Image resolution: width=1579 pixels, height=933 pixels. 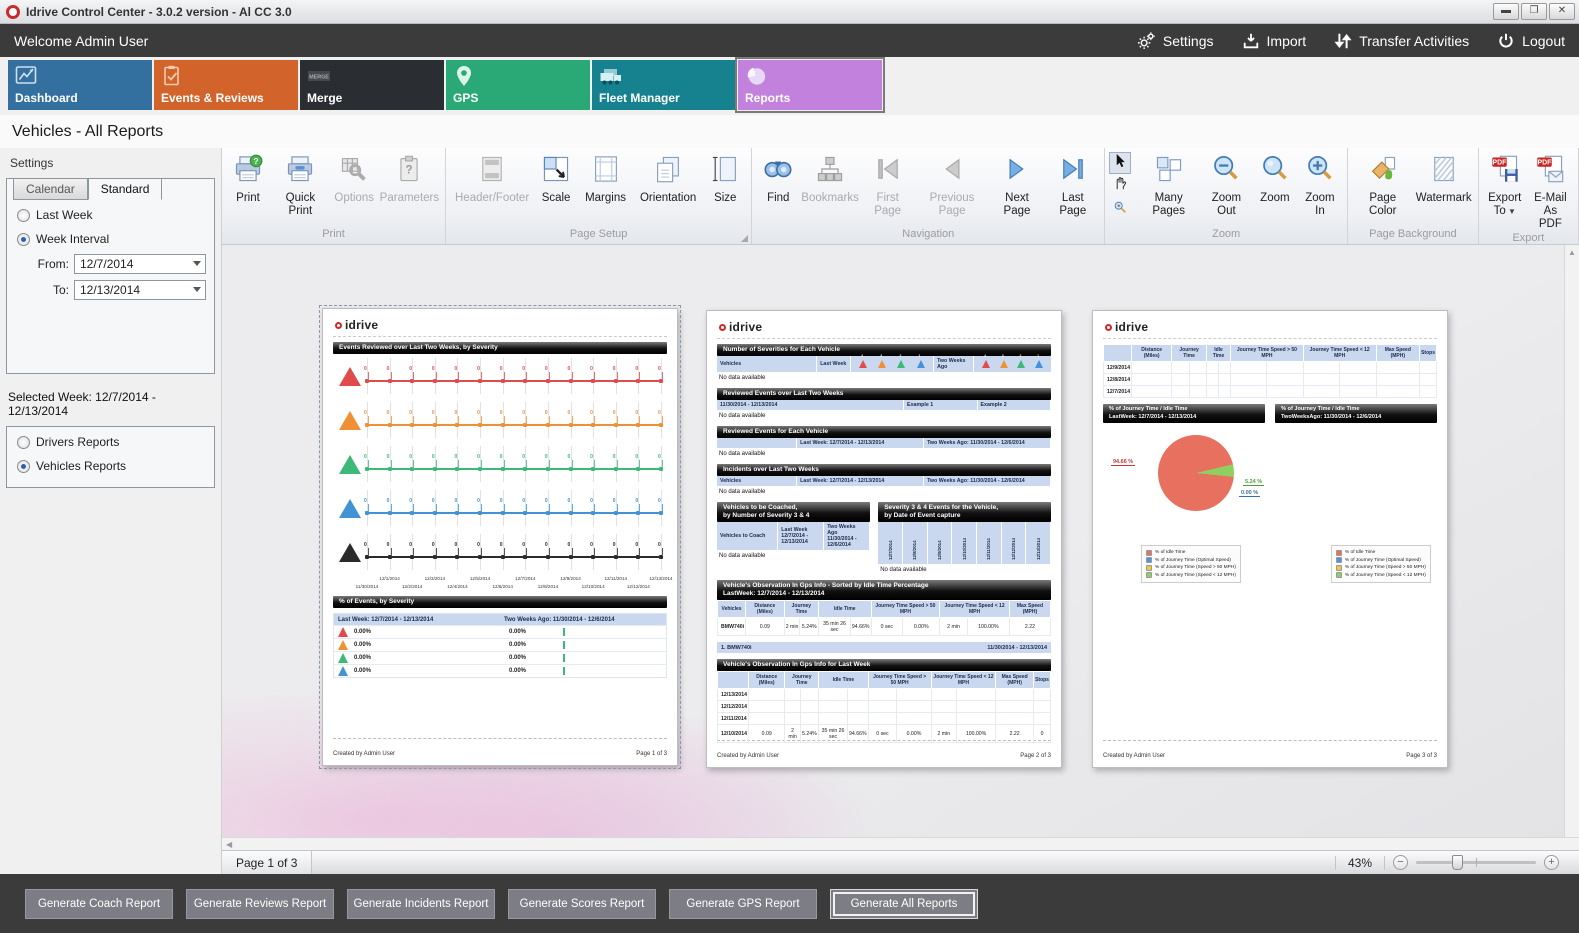 What do you see at coordinates (229, 844) in the screenshot?
I see `scroll-left-icon: ◀` at bounding box center [229, 844].